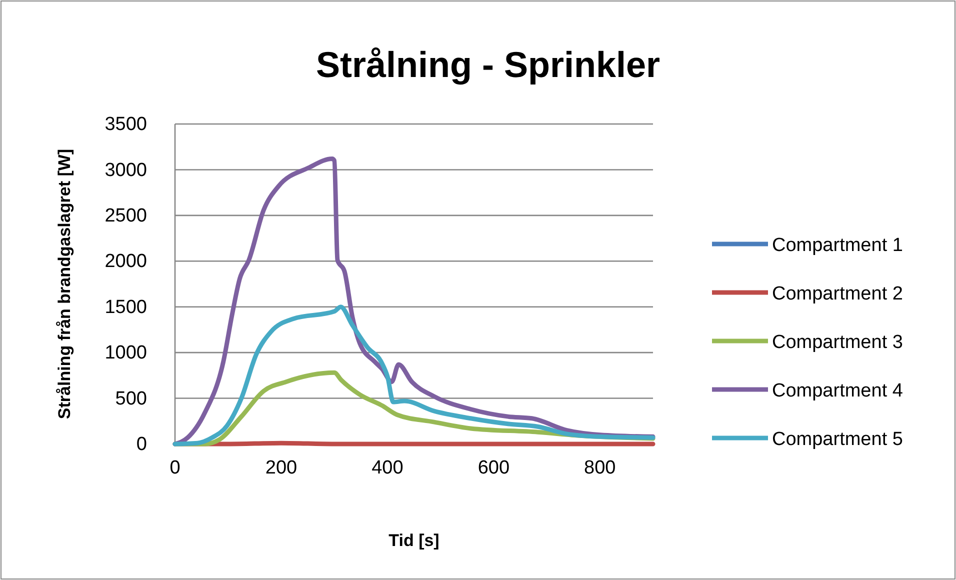  Describe the element at coordinates (494, 467) in the screenshot. I see `x-tick-label: 600` at that location.